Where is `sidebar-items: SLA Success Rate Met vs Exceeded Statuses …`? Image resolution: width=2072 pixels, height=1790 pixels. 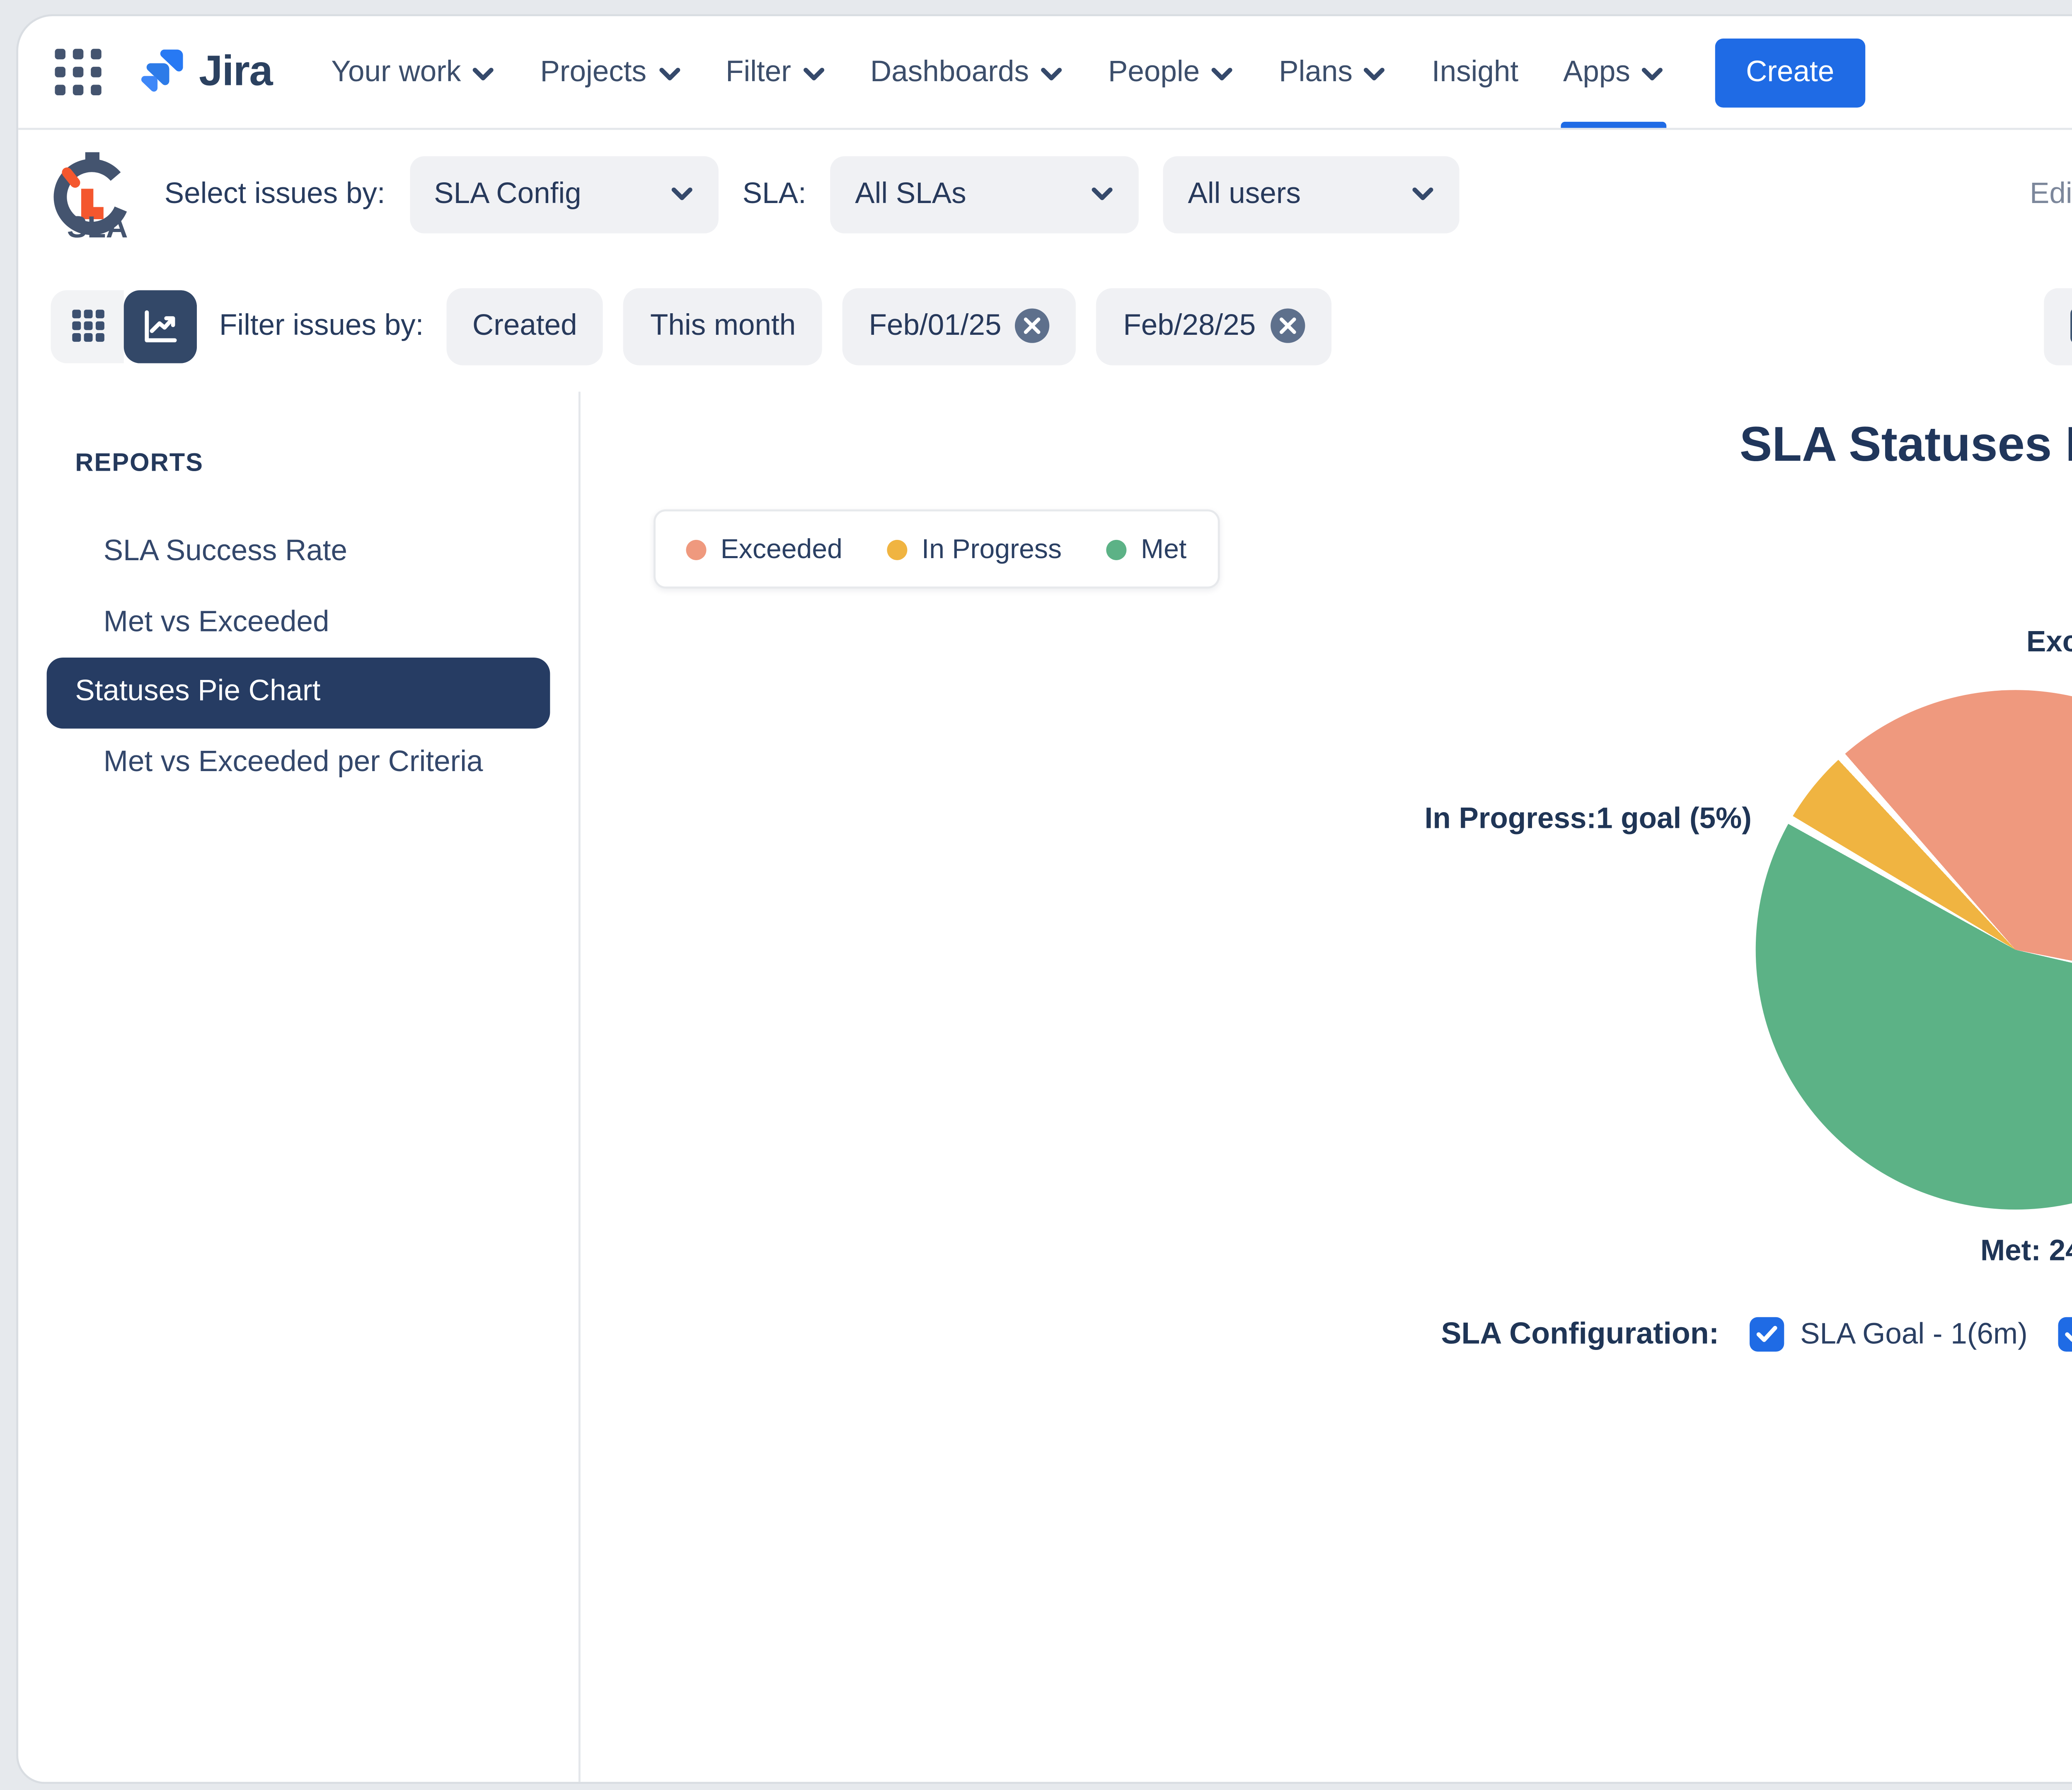 sidebar-items: SLA Success Rate Met vs Exceeded Statuses … is located at coordinates (298, 658).